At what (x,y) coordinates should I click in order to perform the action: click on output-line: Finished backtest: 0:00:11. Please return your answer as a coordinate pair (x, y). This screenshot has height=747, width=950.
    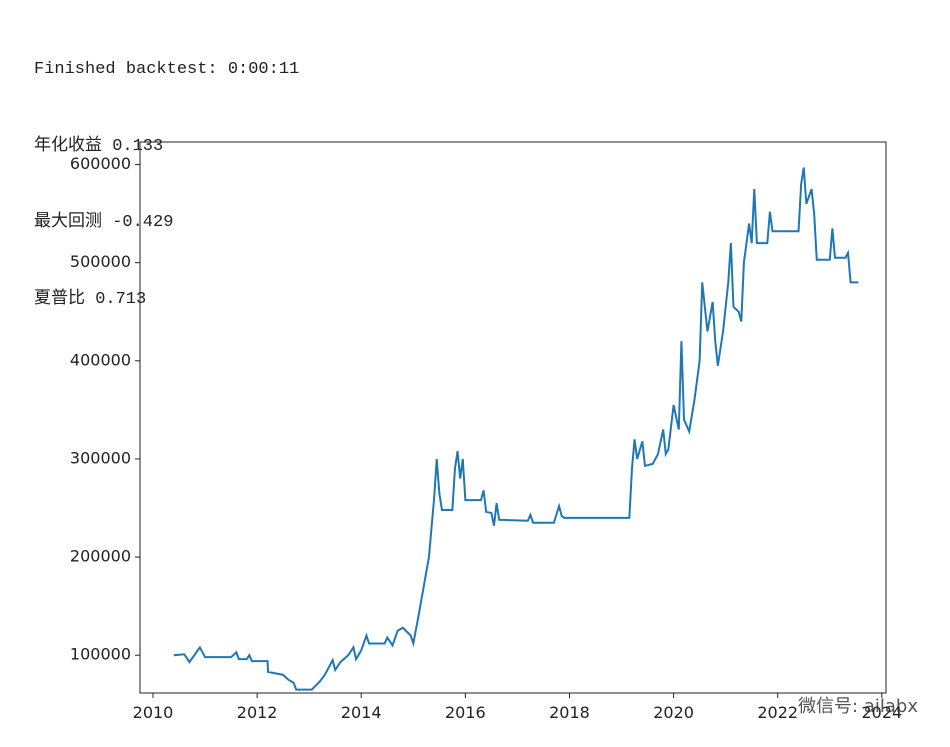
    Looking at the image, I should click on (167, 69).